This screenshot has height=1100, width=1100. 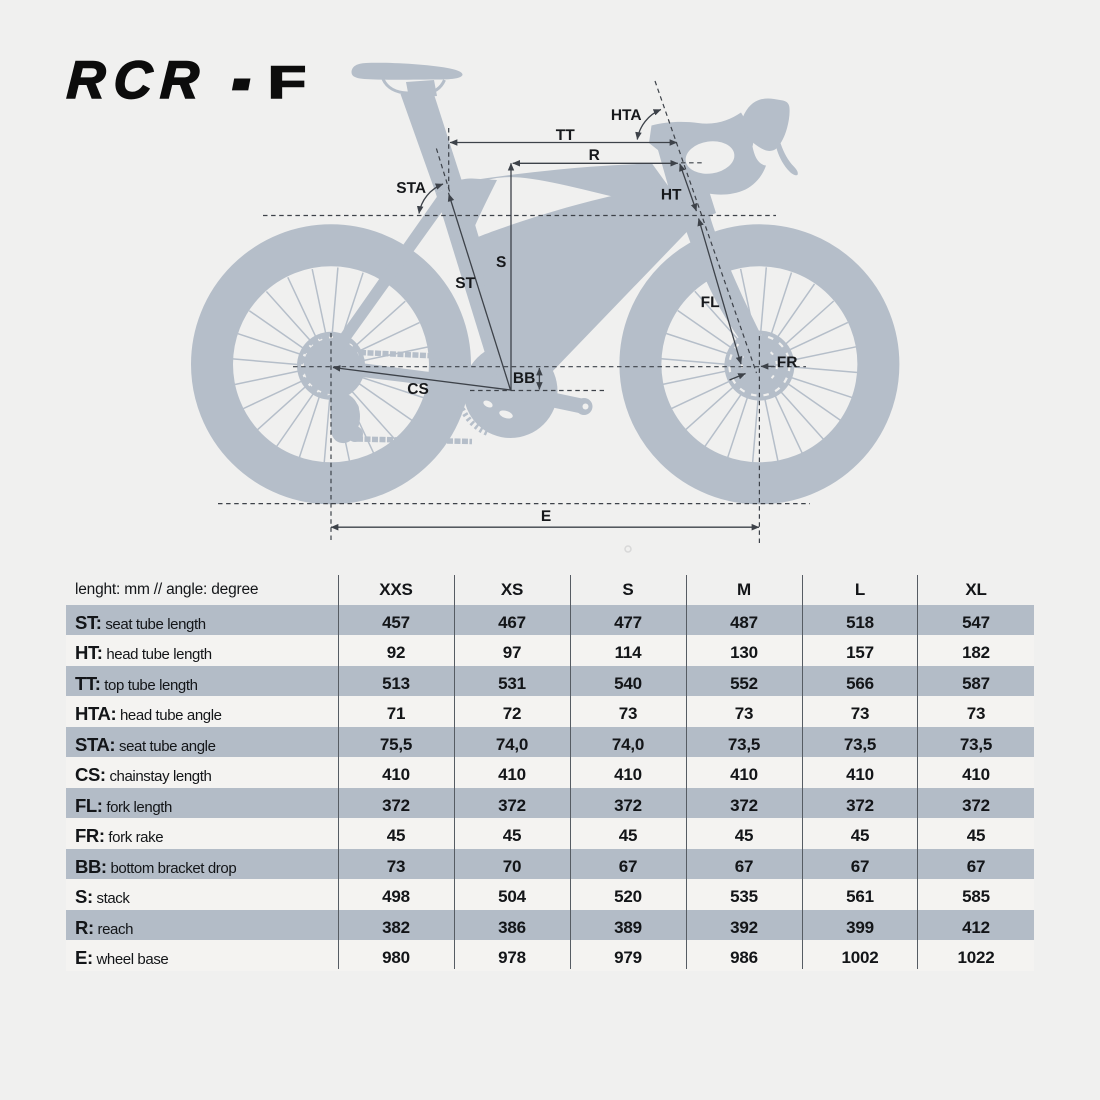 What do you see at coordinates (594, 155) in the screenshot?
I see `svg-text: R` at bounding box center [594, 155].